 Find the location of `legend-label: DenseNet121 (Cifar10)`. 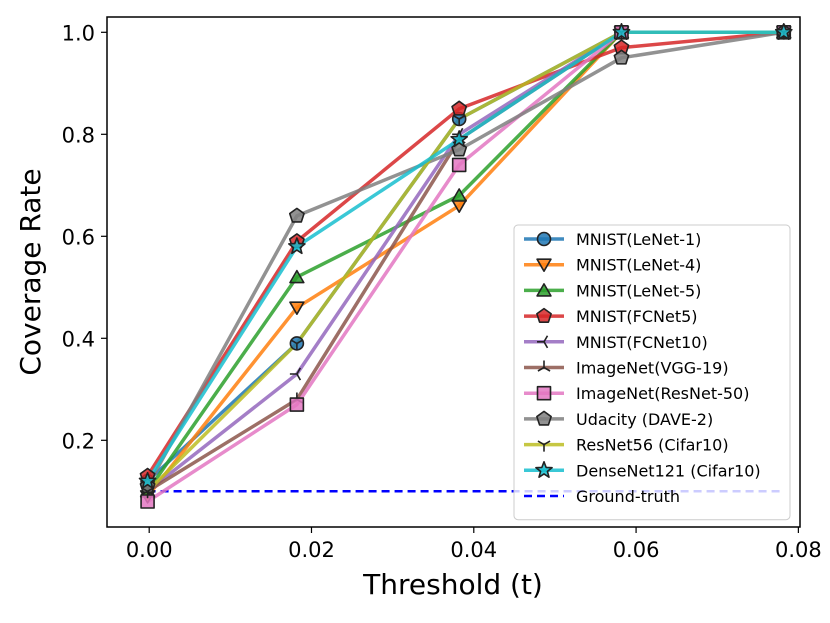

legend-label: DenseNet121 (Cifar10) is located at coordinates (668, 470).